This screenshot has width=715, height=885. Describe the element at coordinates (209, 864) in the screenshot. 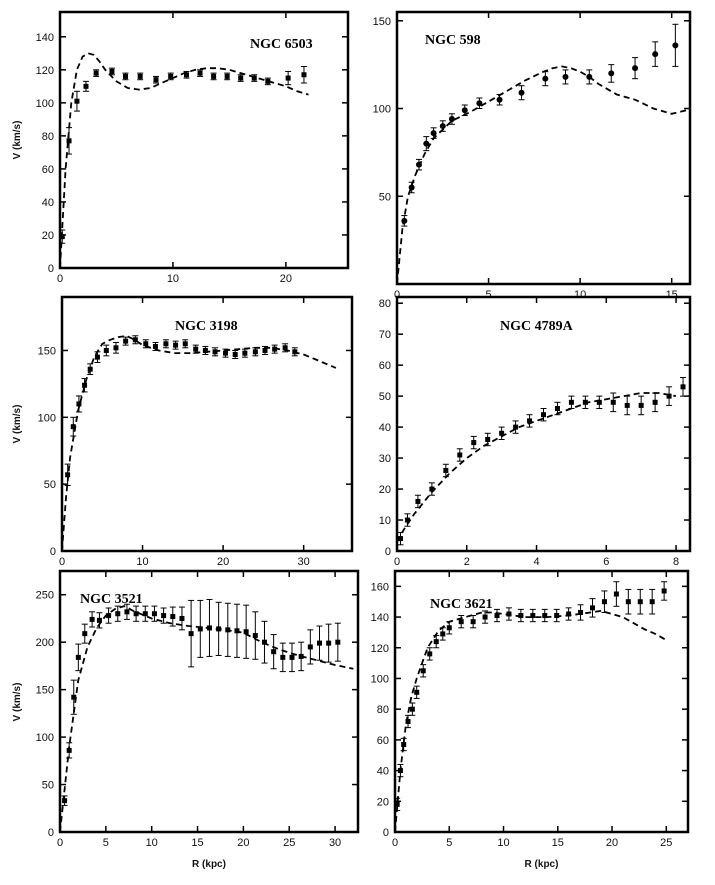

I see `x-axis-label: R (kpc)` at that location.